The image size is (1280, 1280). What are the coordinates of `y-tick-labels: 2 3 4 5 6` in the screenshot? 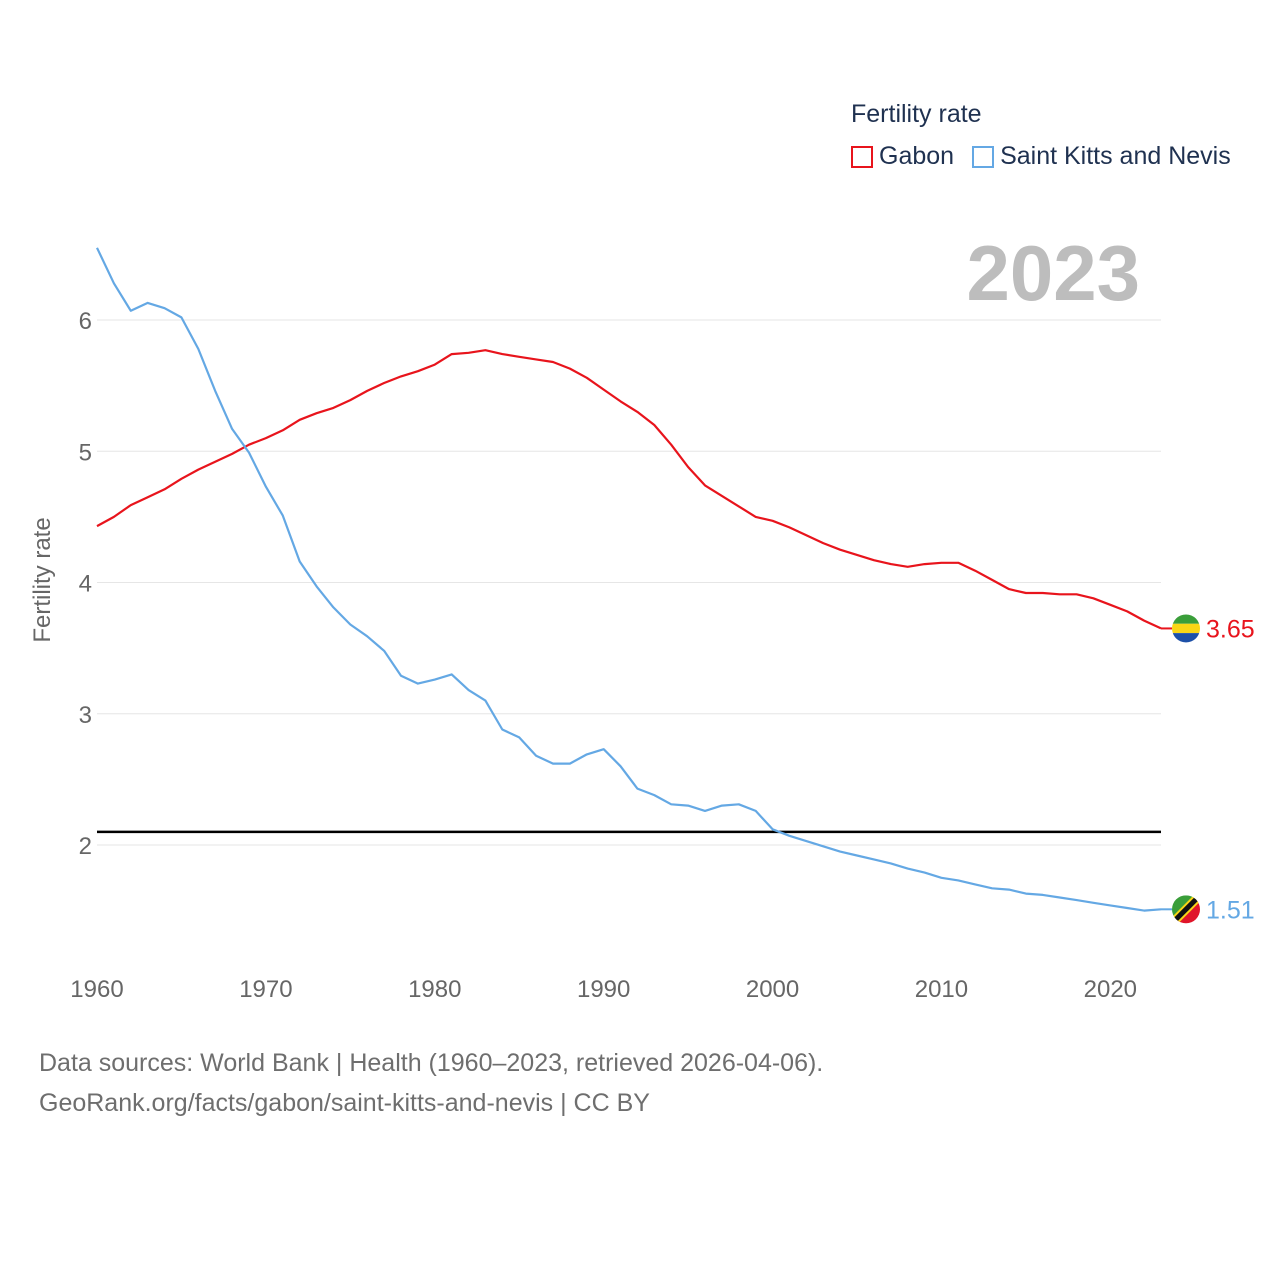 It's located at (85, 584).